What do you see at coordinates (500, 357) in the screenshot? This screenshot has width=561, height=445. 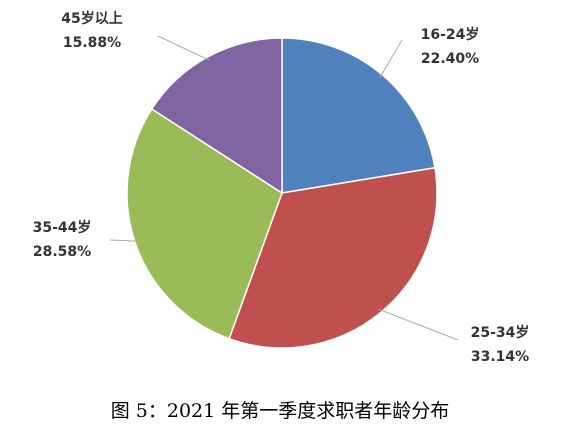 I see `value-label: 33.14%` at bounding box center [500, 357].